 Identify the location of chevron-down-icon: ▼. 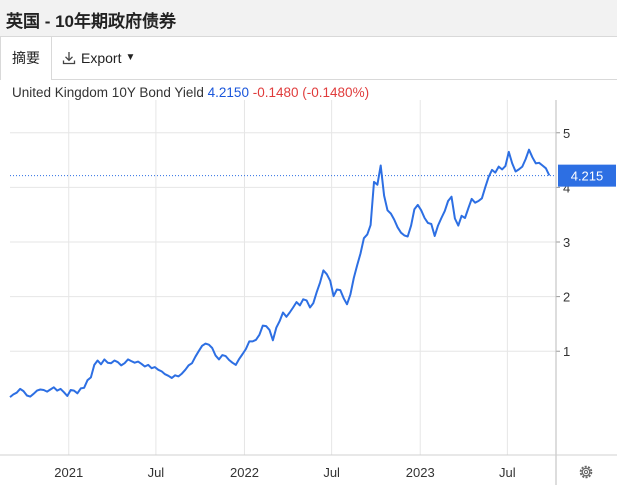
(130, 57).